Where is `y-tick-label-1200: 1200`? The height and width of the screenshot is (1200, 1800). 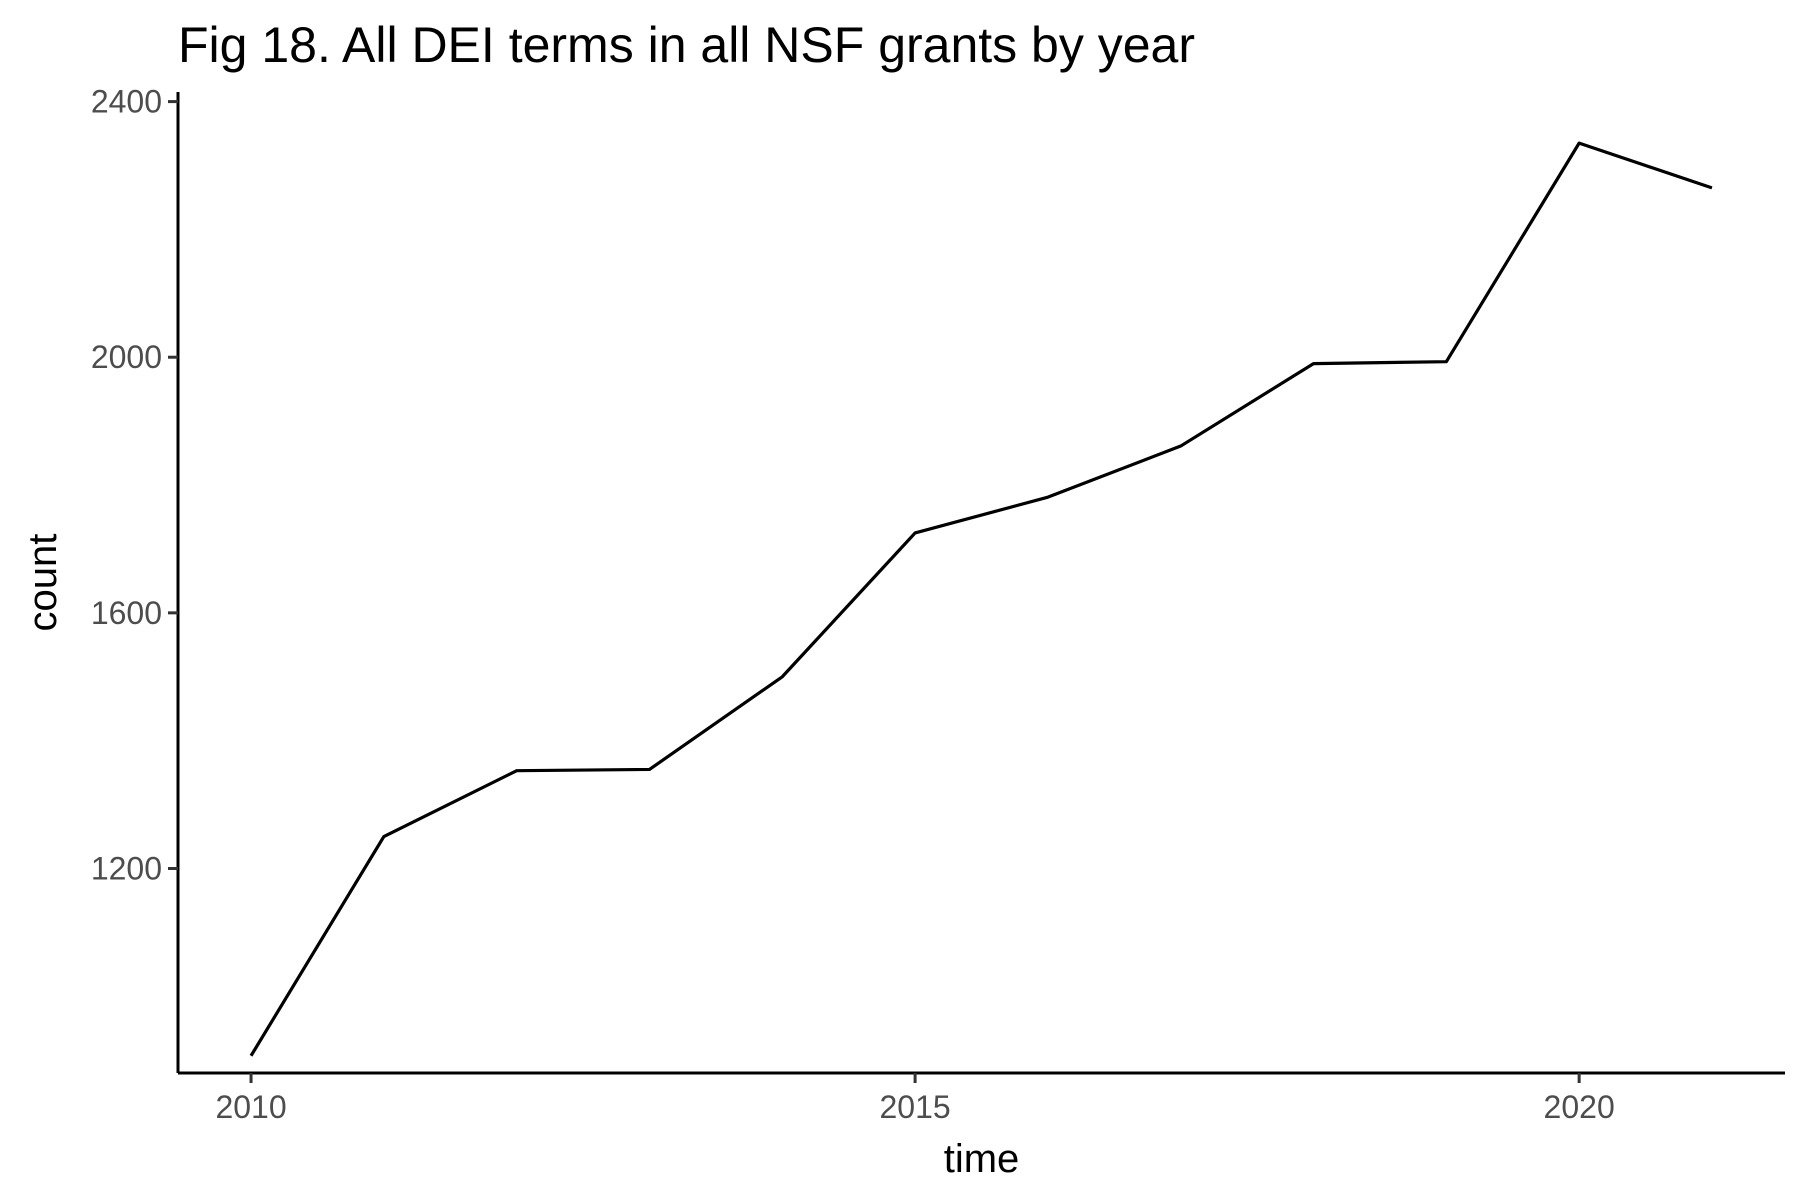 y-tick-label-1200: 1200 is located at coordinates (126, 868).